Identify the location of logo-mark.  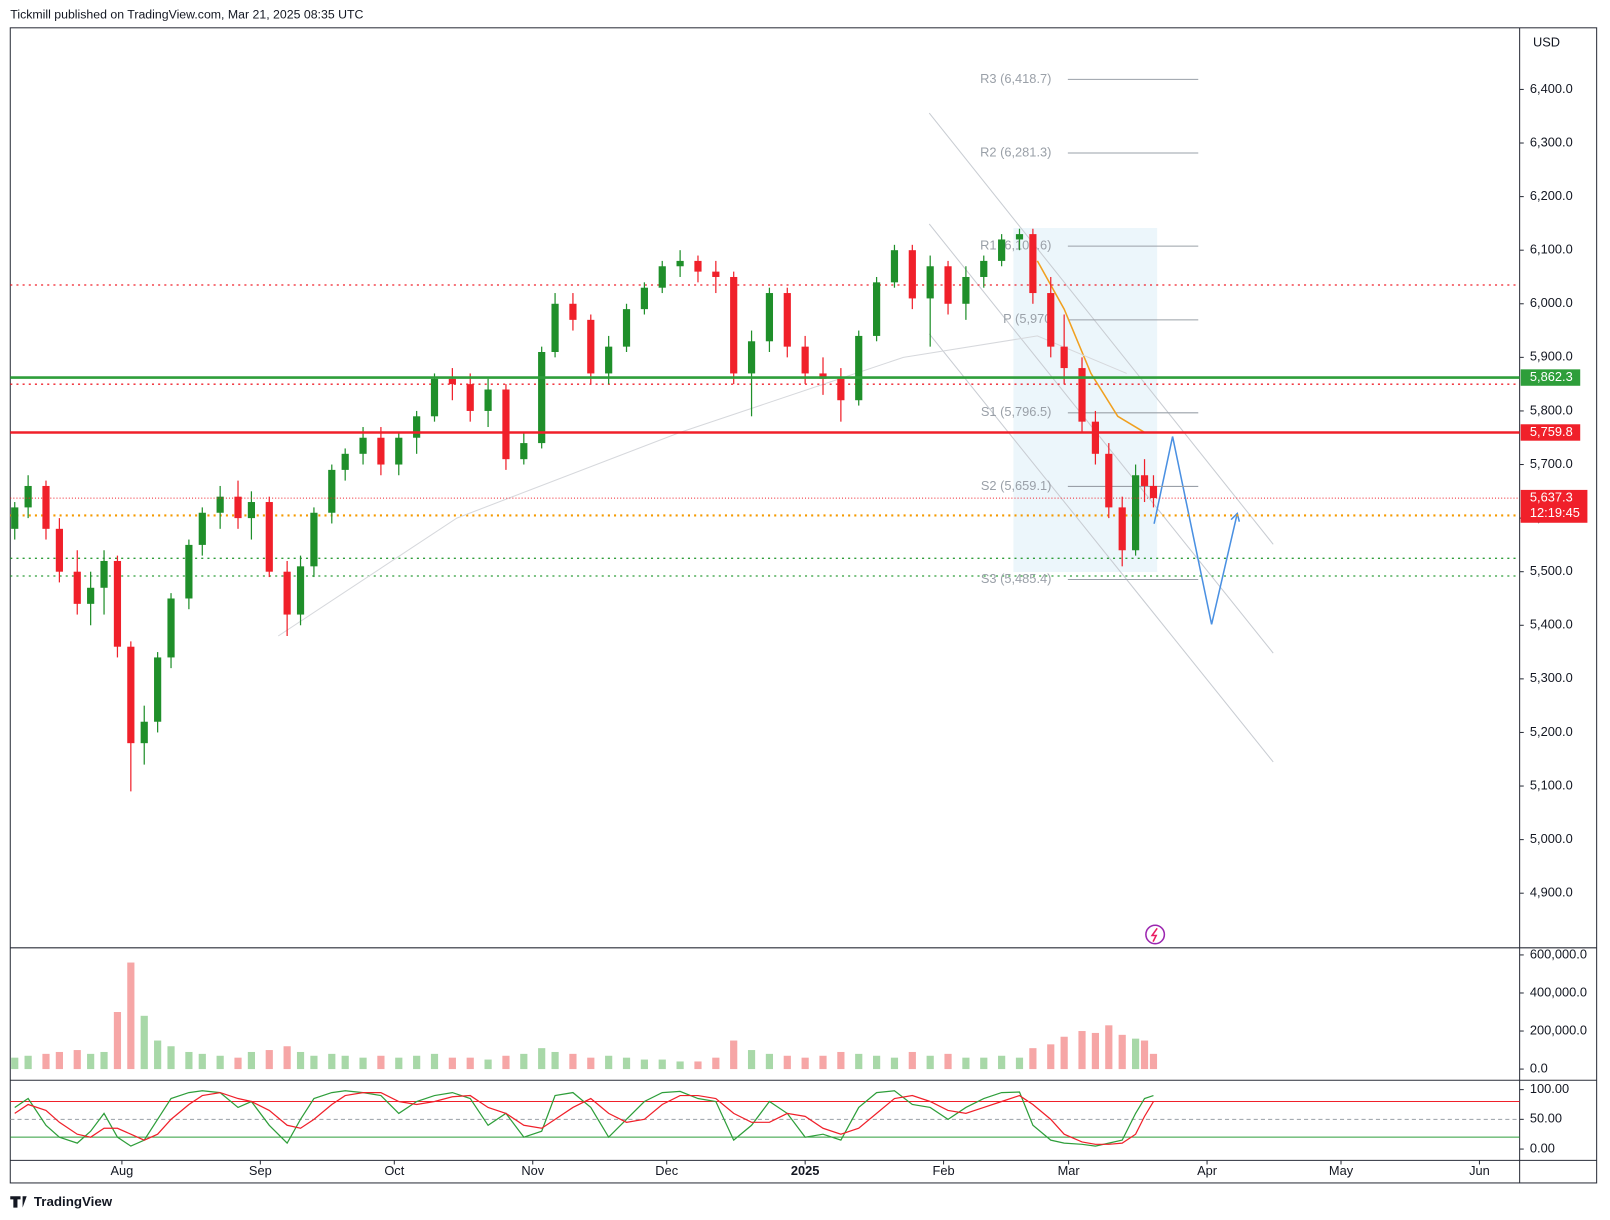
(18, 1202).